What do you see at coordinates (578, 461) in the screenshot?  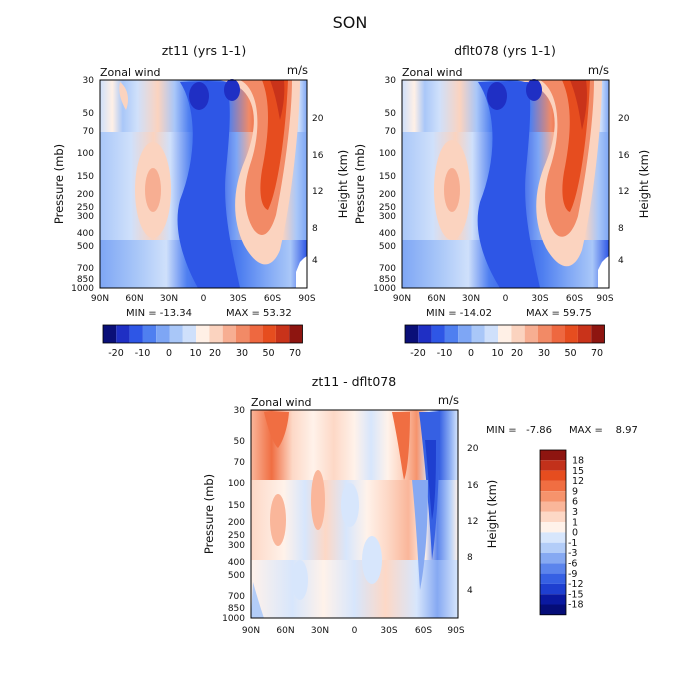 I see `colorbar-label: 18` at bounding box center [578, 461].